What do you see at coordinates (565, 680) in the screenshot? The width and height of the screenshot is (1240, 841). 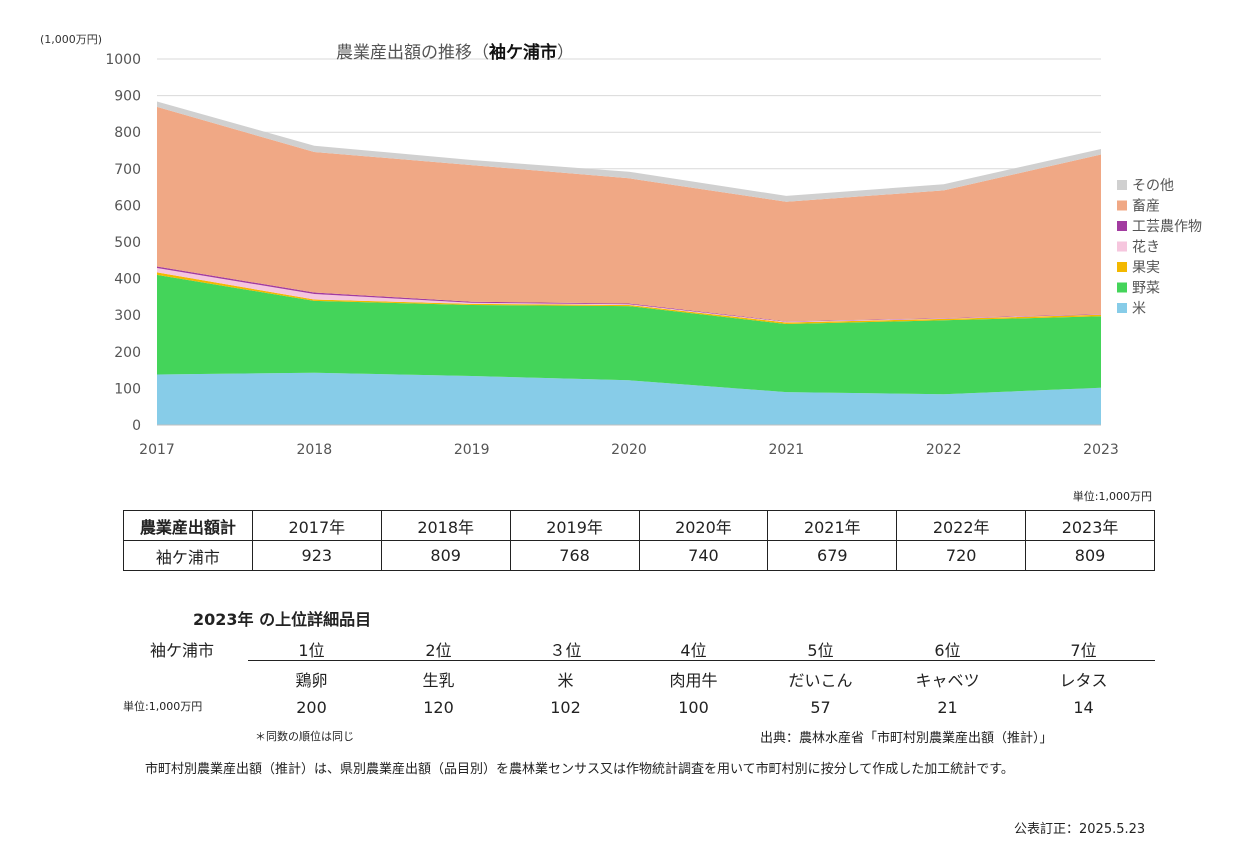 I see `rank-item: 米` at bounding box center [565, 680].